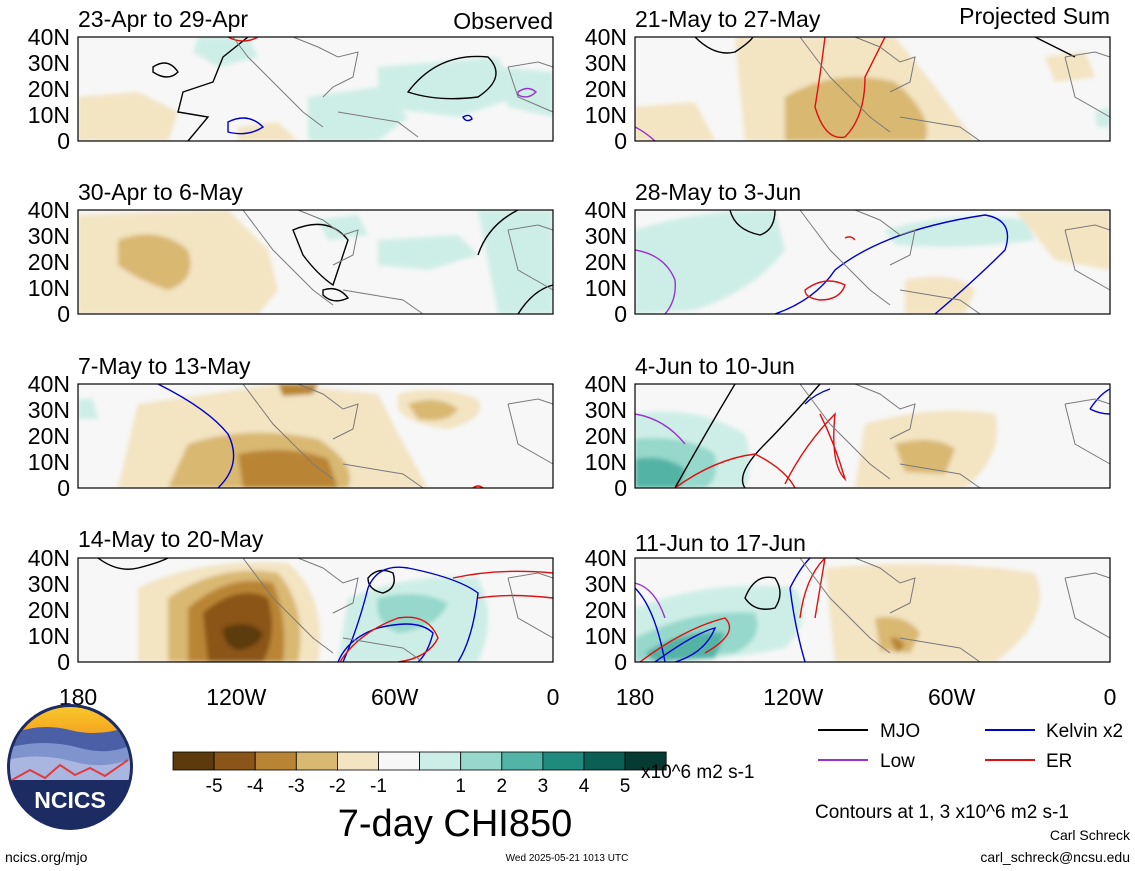  What do you see at coordinates (163, 19) in the screenshot?
I see `panel-title-observed-1: 23-Apr to 29-Apr` at bounding box center [163, 19].